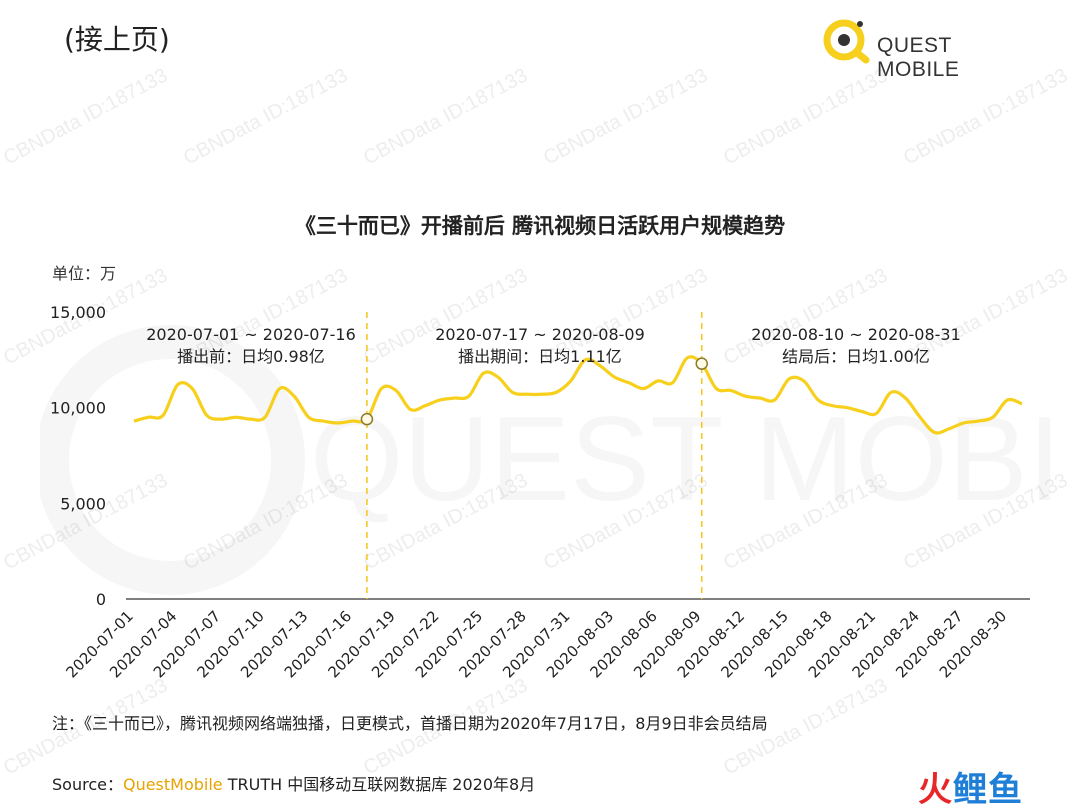 This screenshot has width=1080, height=811. I want to click on quest-mobile-logo: QUEST MOBILE, so click(930, 47).